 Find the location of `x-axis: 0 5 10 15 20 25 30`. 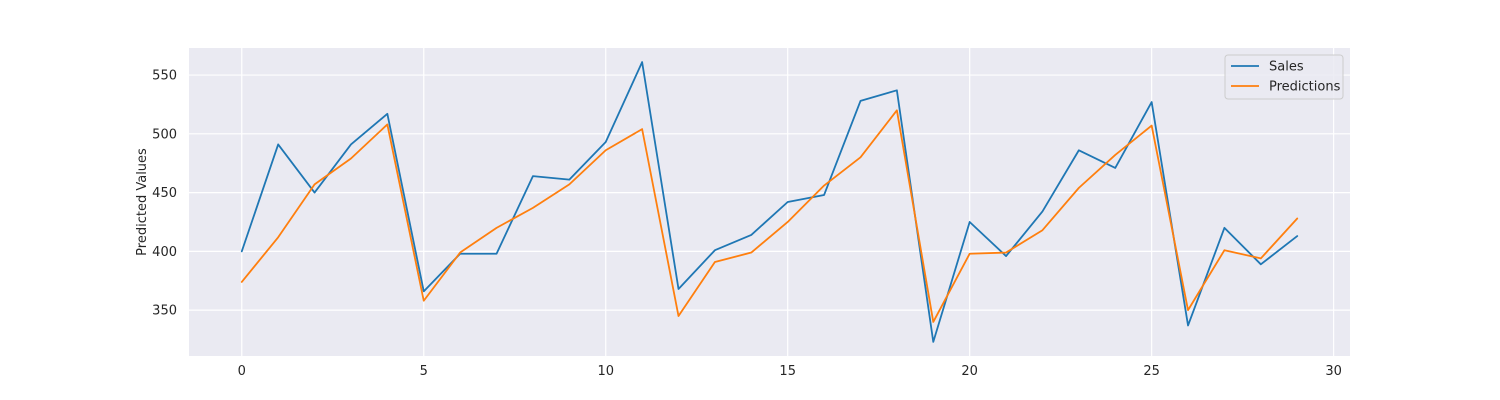

x-axis: 0 5 10 15 20 25 30 is located at coordinates (790, 371).